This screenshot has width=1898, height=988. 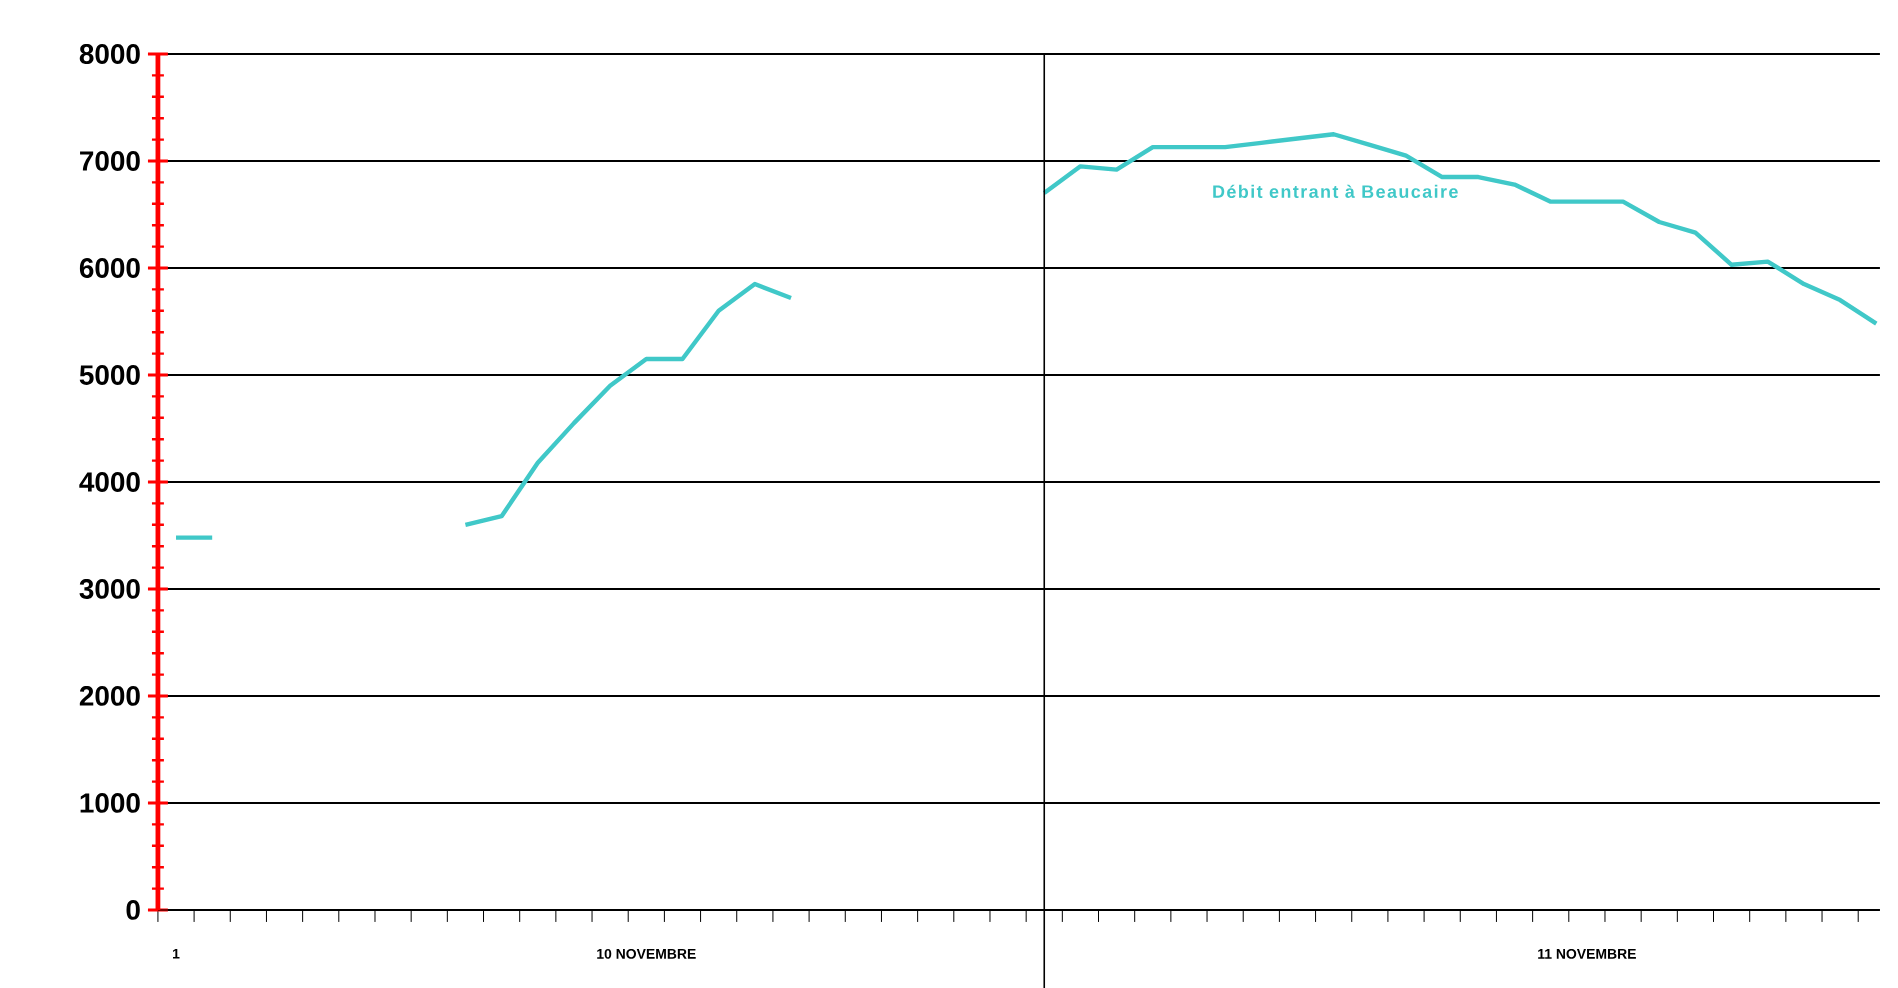 I want to click on series-label: Débit entrant à Beaucaire, so click(x=1335, y=191).